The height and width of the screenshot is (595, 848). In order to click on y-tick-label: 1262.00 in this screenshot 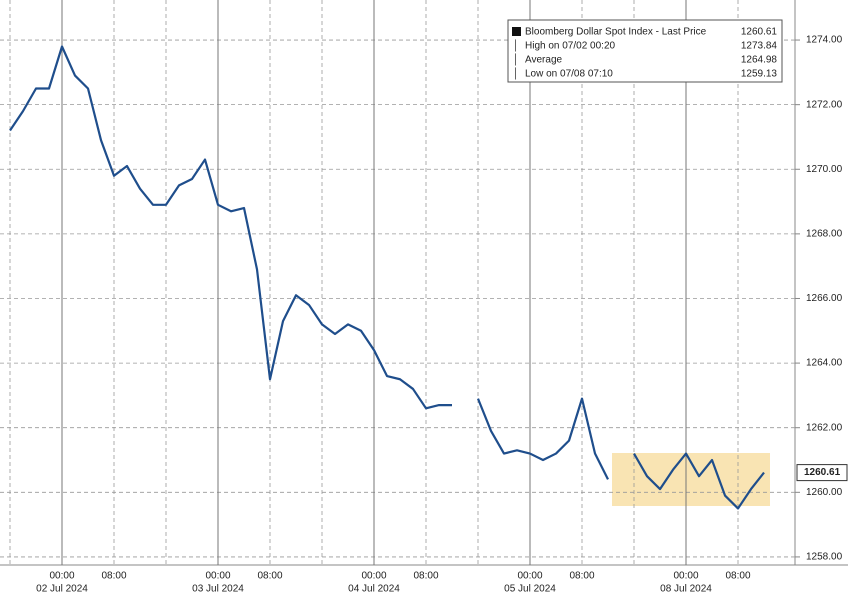, I will do `click(824, 427)`.